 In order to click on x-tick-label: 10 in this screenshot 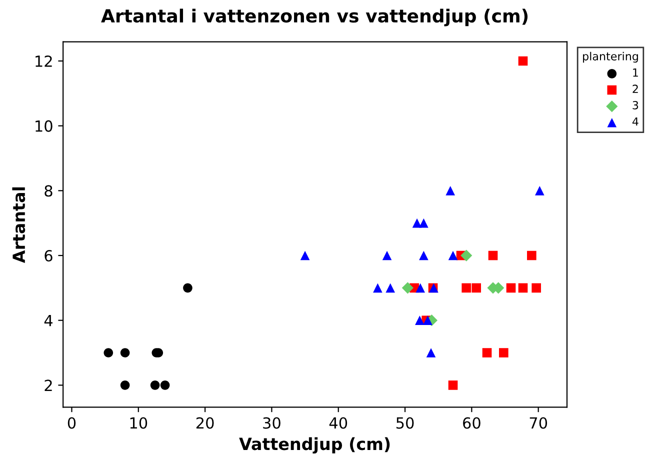, I will do `click(139, 423)`.